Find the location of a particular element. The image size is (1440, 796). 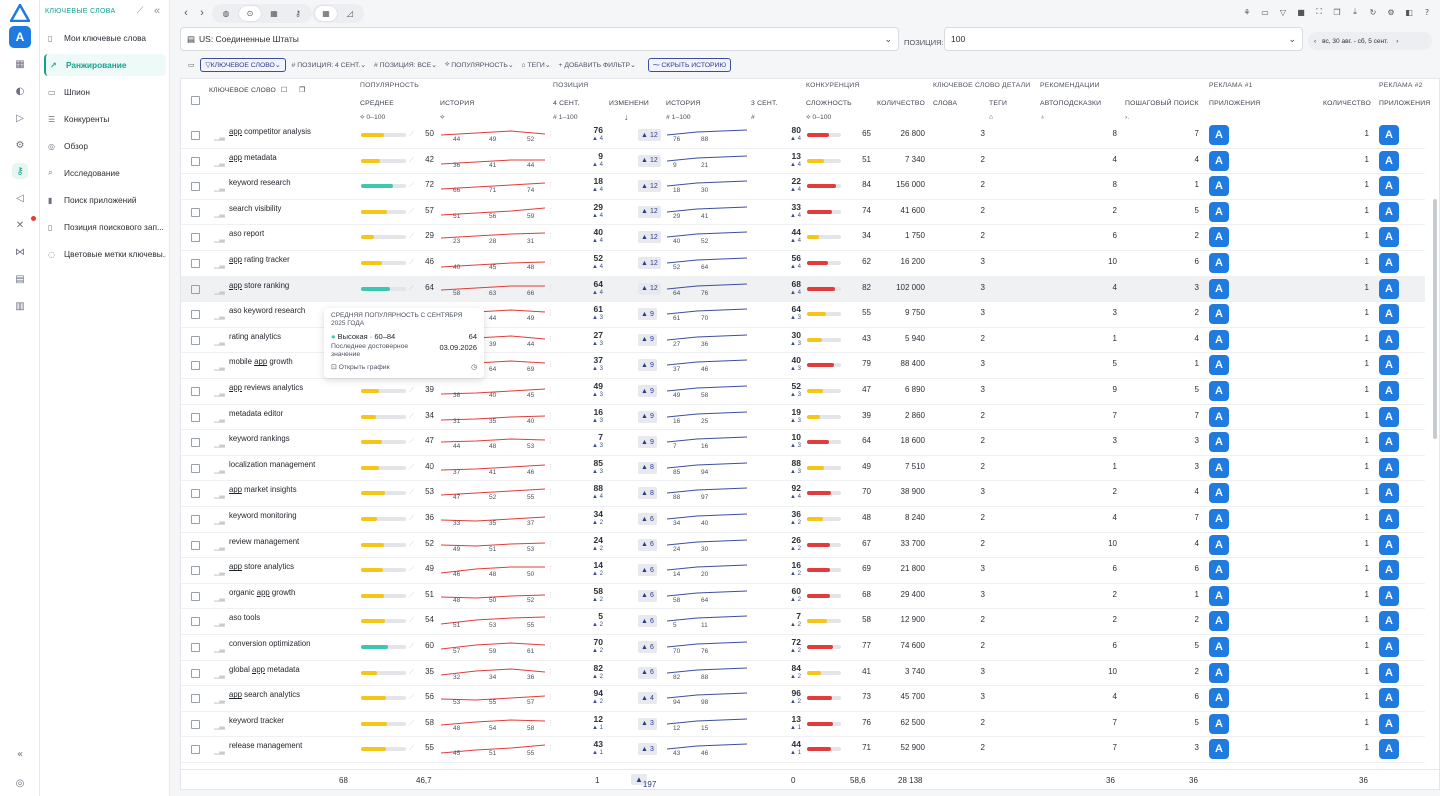

keyword-text: keyword tracker is located at coordinates (257, 720).